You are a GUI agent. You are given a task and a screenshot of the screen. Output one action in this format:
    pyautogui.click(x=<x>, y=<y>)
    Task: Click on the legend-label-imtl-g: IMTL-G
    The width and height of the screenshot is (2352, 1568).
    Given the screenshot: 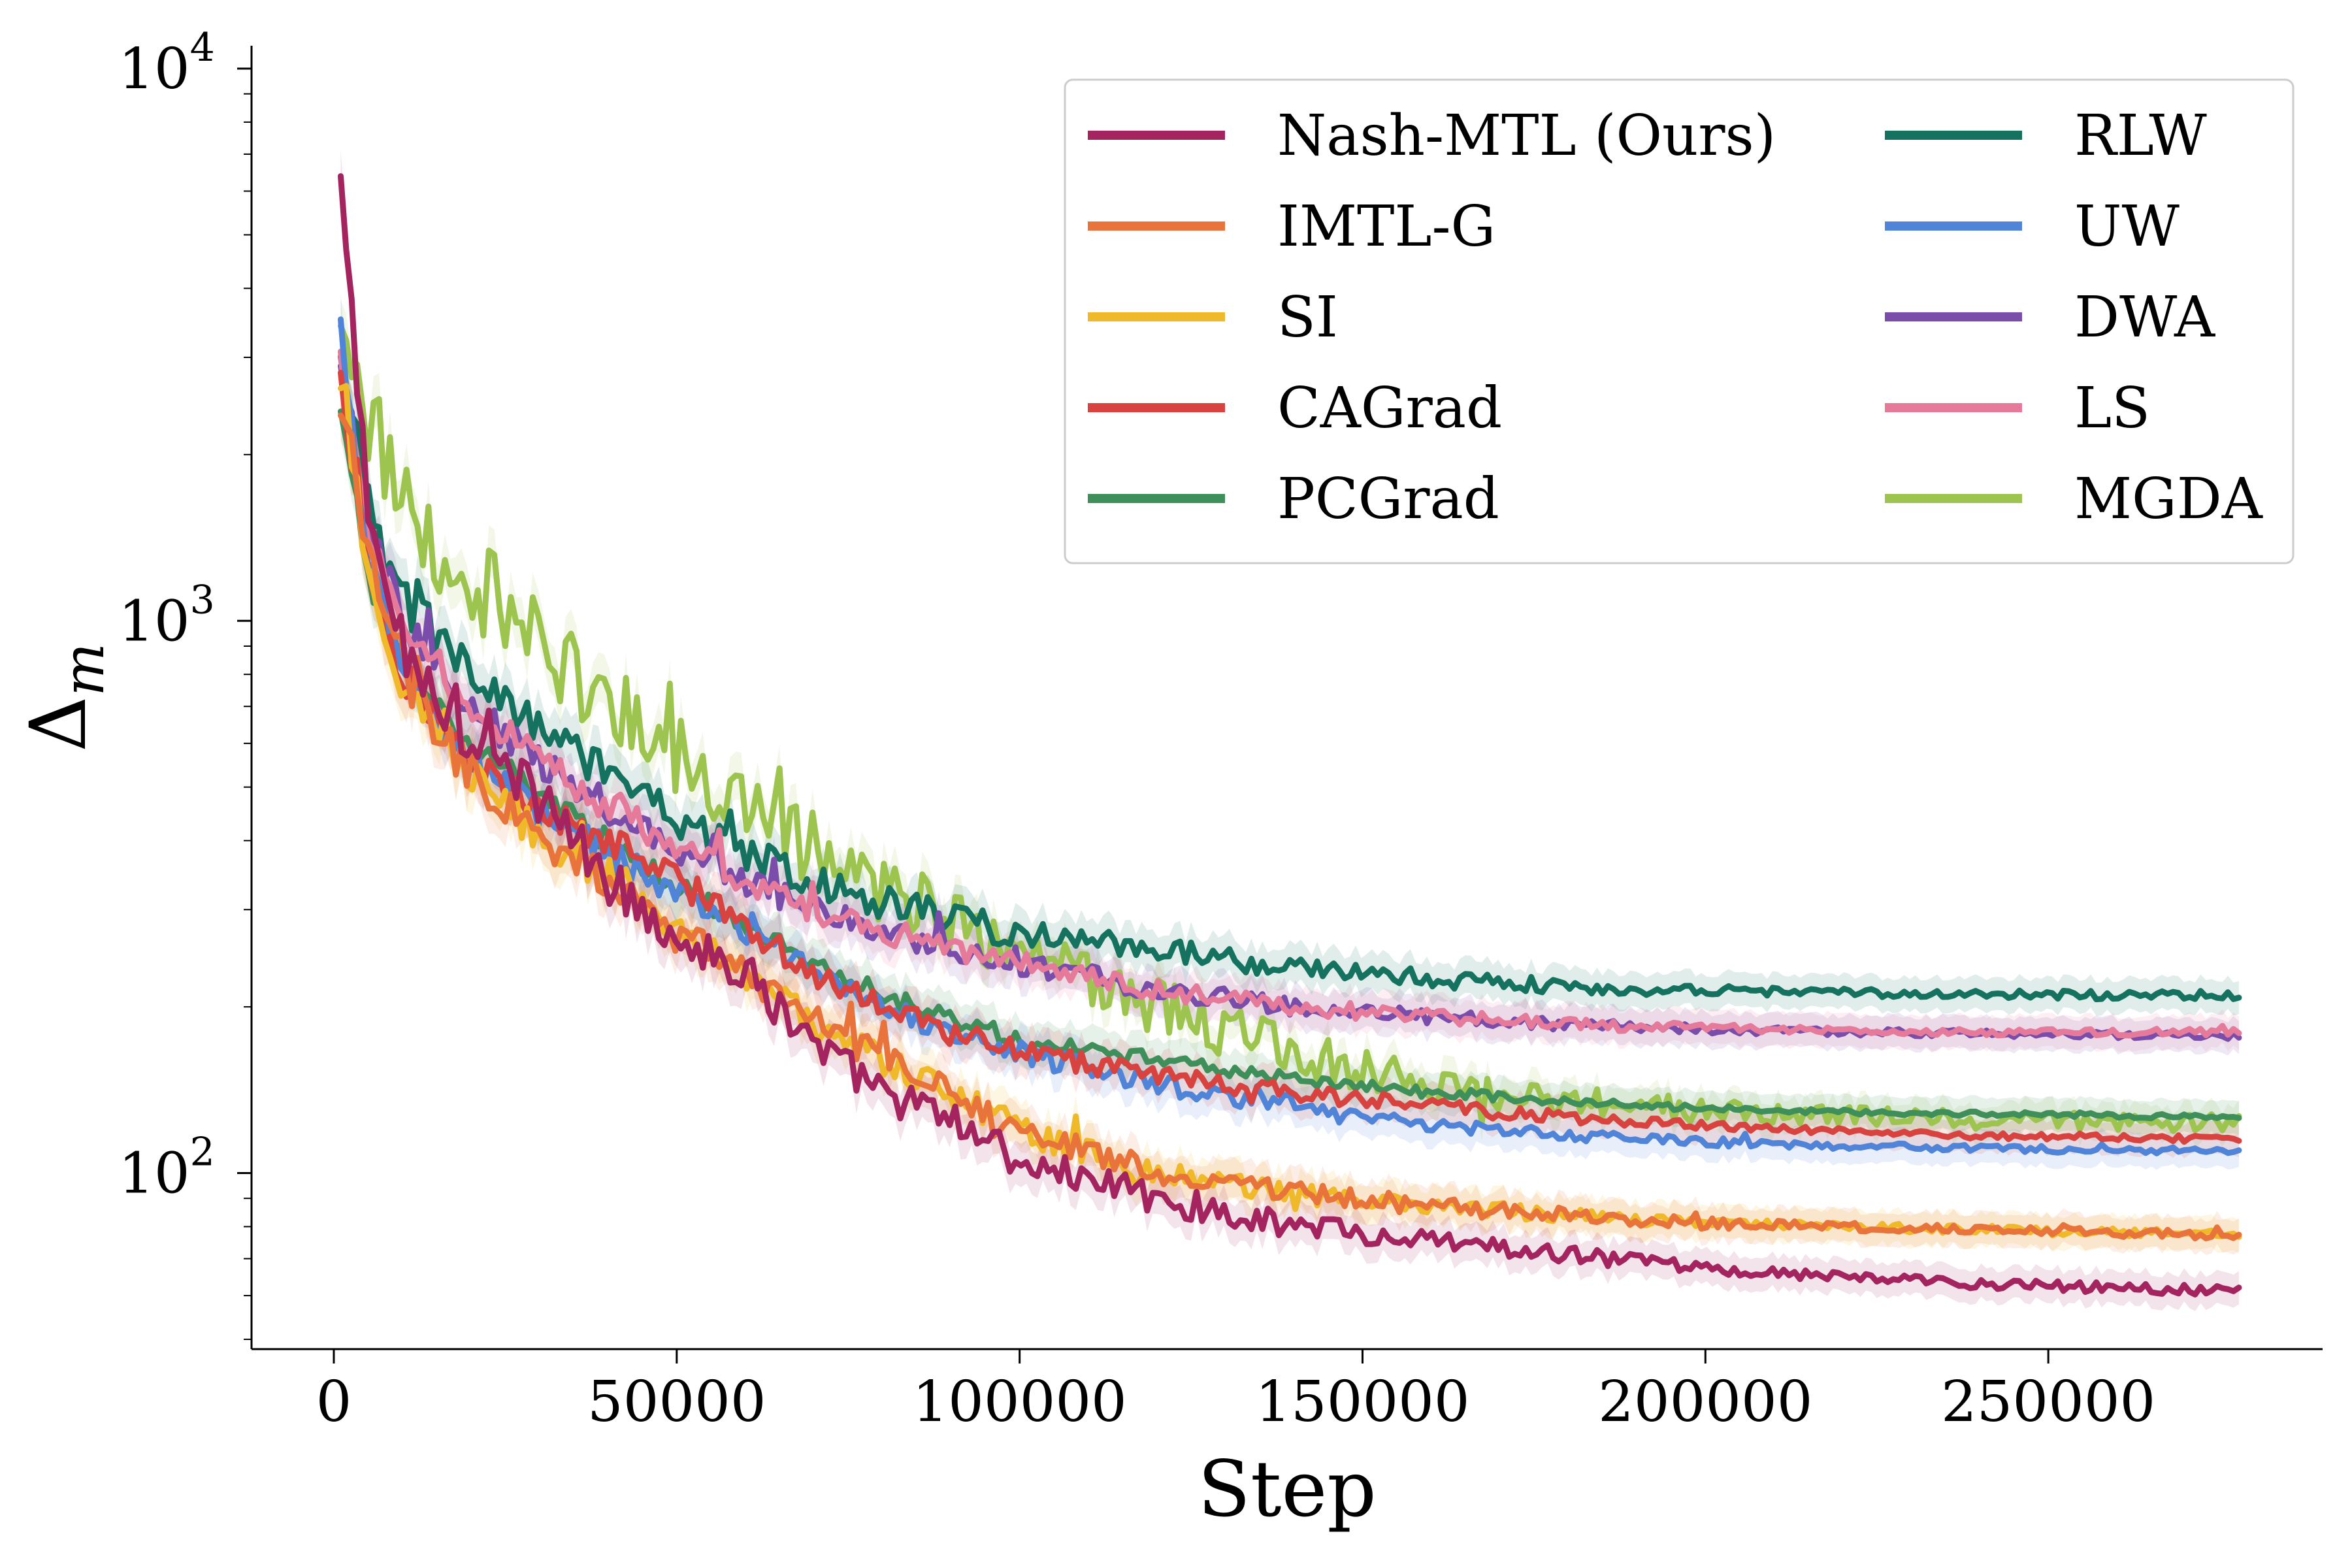 What is the action you would take?
    pyautogui.click(x=1386, y=226)
    